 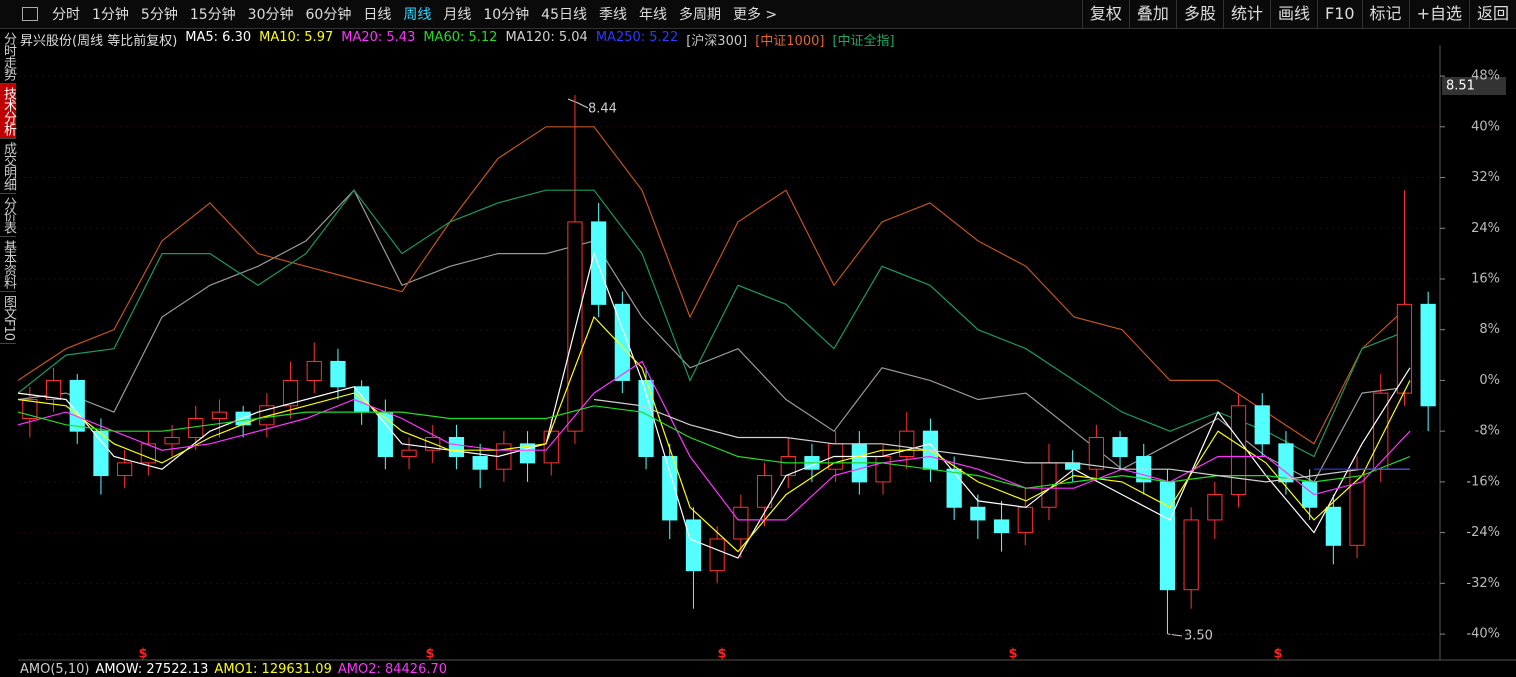 What do you see at coordinates (699, 15) in the screenshot?
I see `period-button: 多周期` at bounding box center [699, 15].